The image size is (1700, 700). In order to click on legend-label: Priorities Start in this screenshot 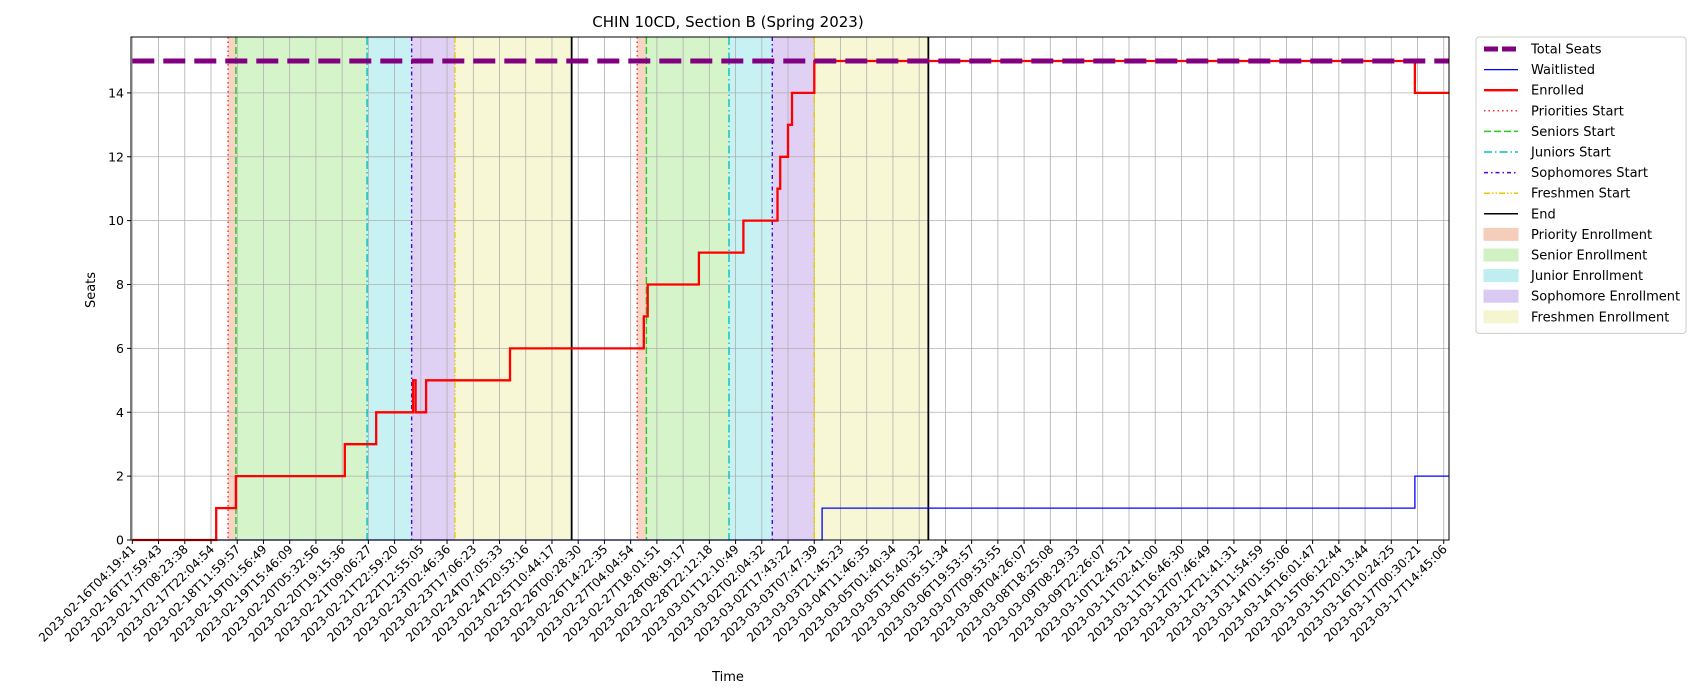, I will do `click(1577, 111)`.